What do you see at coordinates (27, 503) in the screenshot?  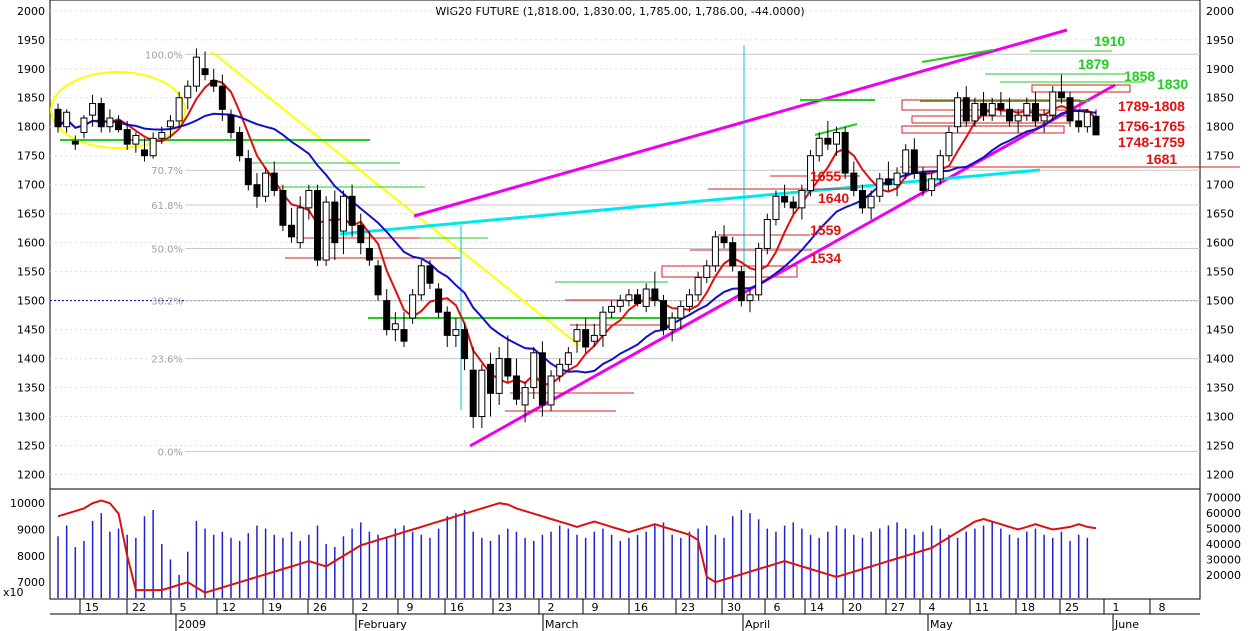 I see `volume-tick-left: 10000` at bounding box center [27, 503].